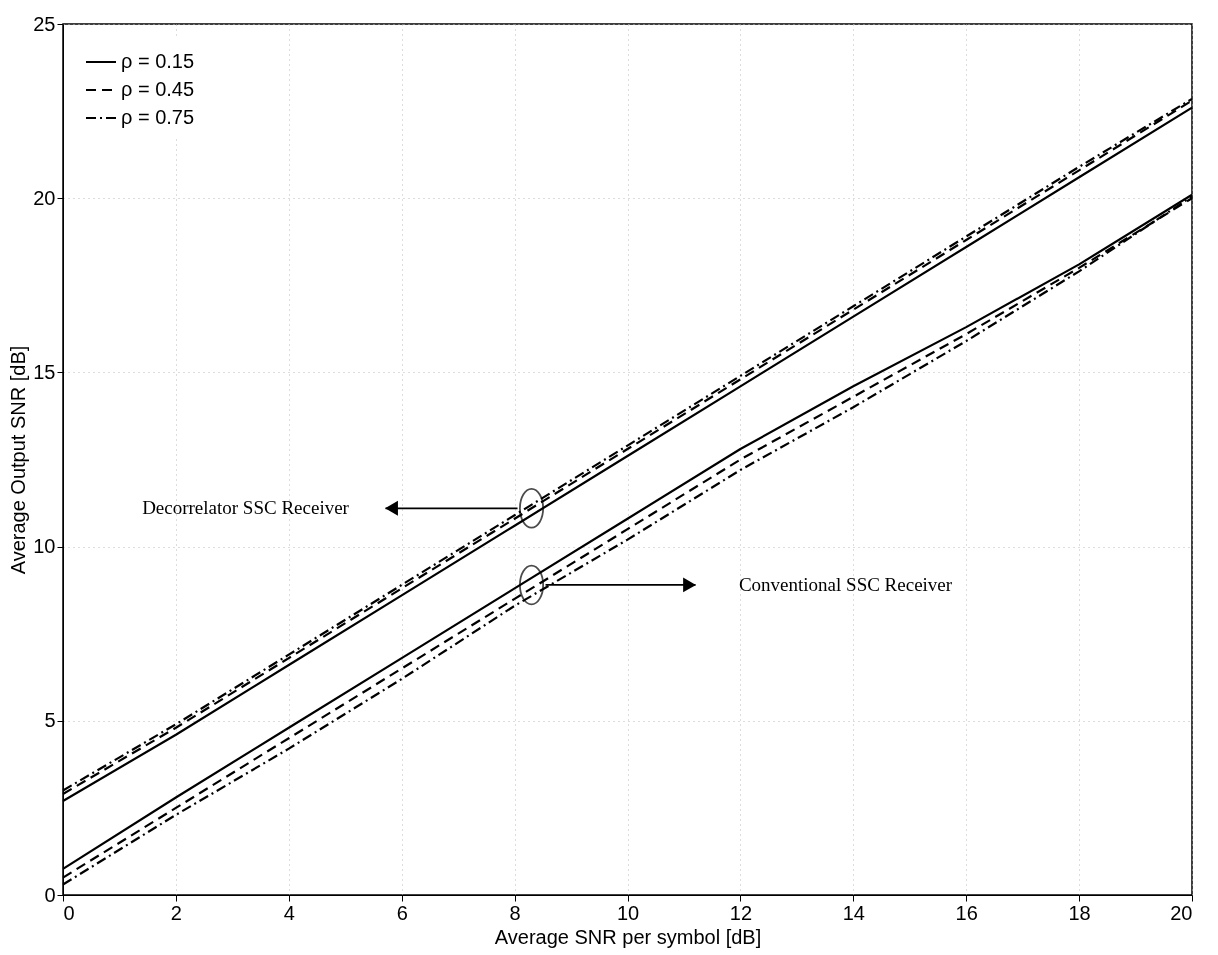 This screenshot has width=1218, height=955. I want to click on x-tick-label: 4, so click(289, 912).